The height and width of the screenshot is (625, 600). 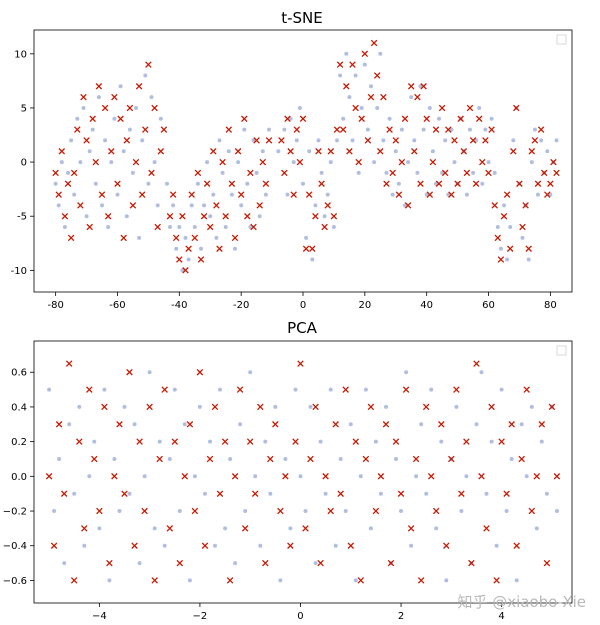 I want to click on tsne-xtick-label: -80, so click(x=55, y=305).